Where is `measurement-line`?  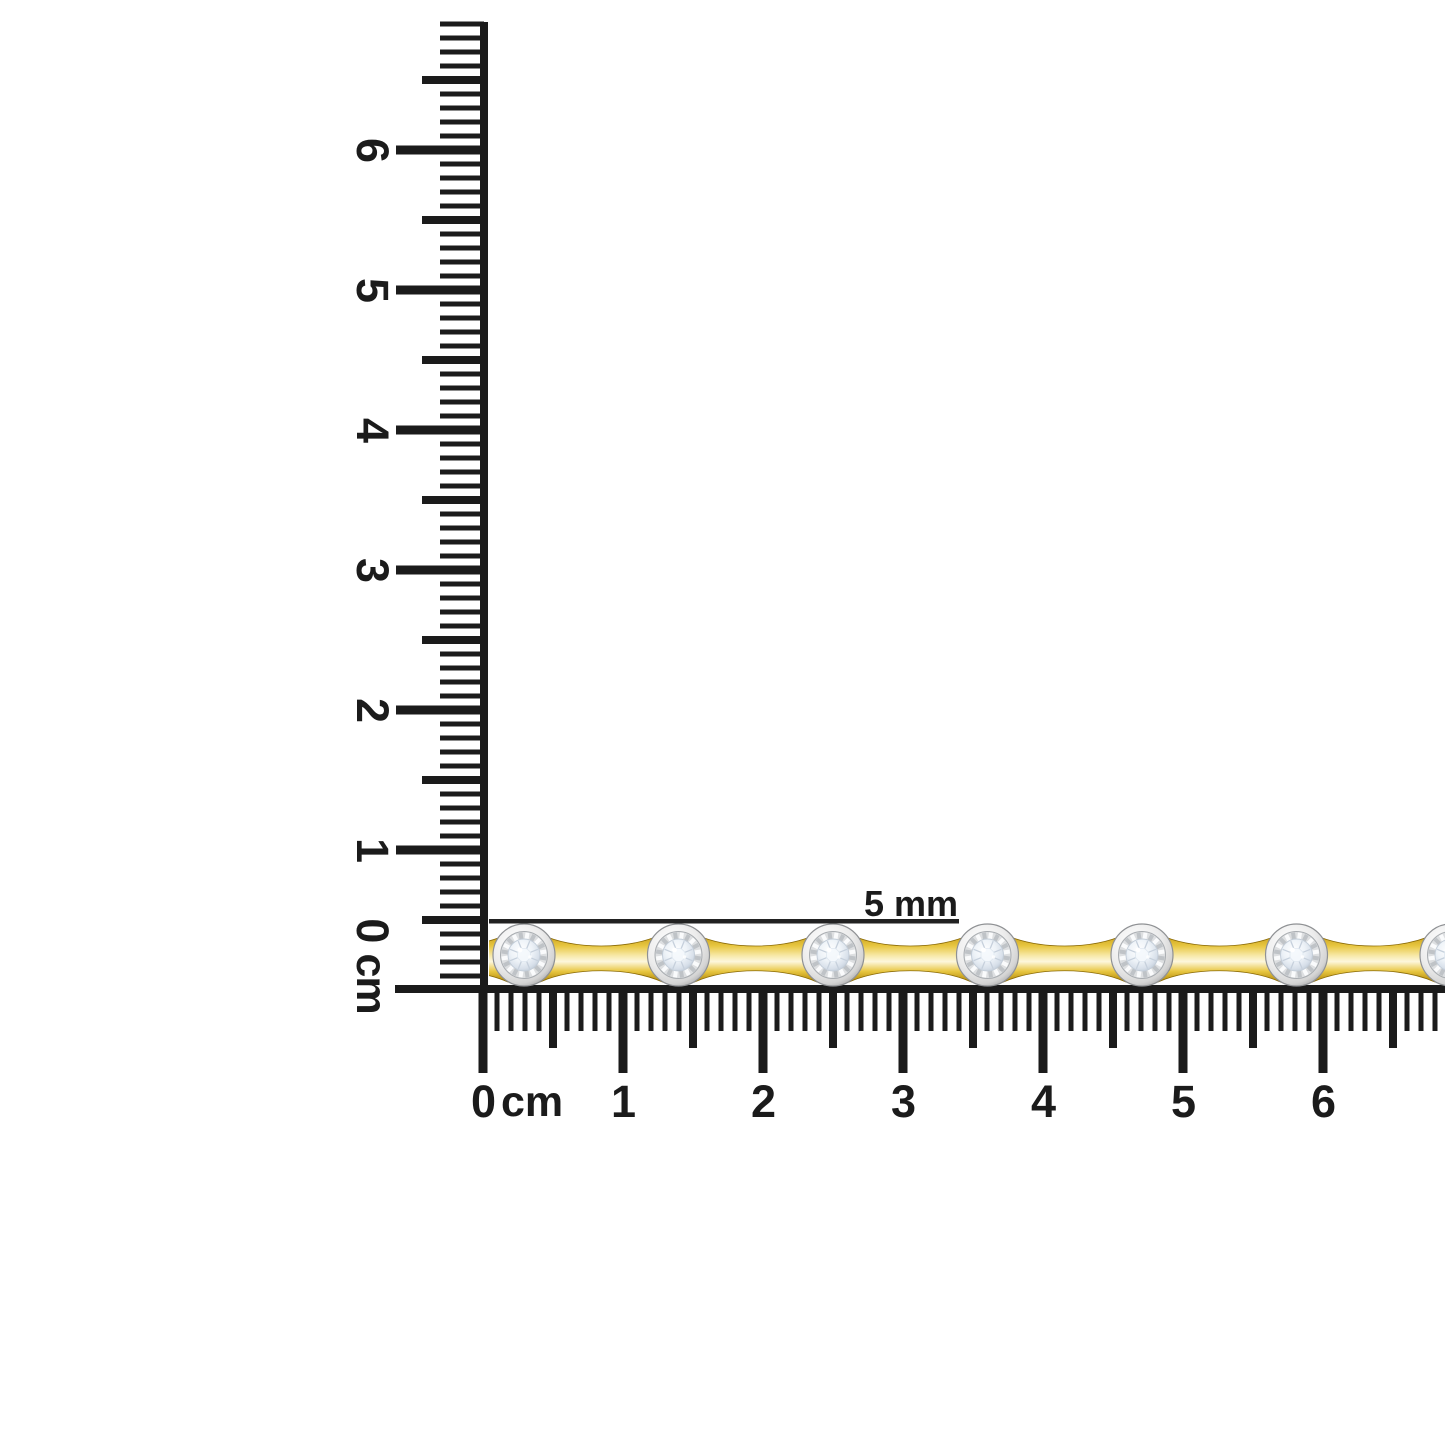
measurement-line is located at coordinates (724, 921).